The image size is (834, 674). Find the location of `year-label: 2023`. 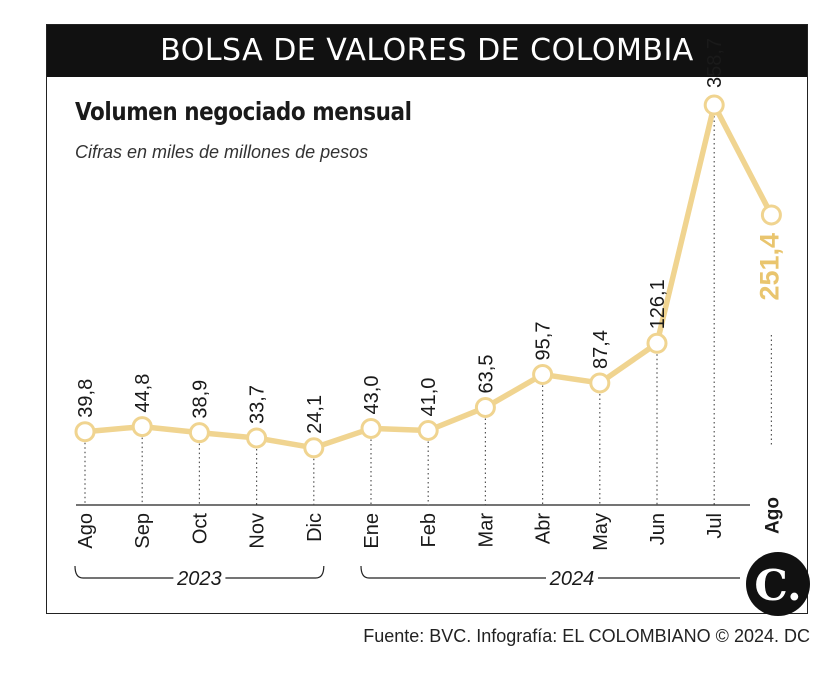

year-label: 2023 is located at coordinates (199, 579).